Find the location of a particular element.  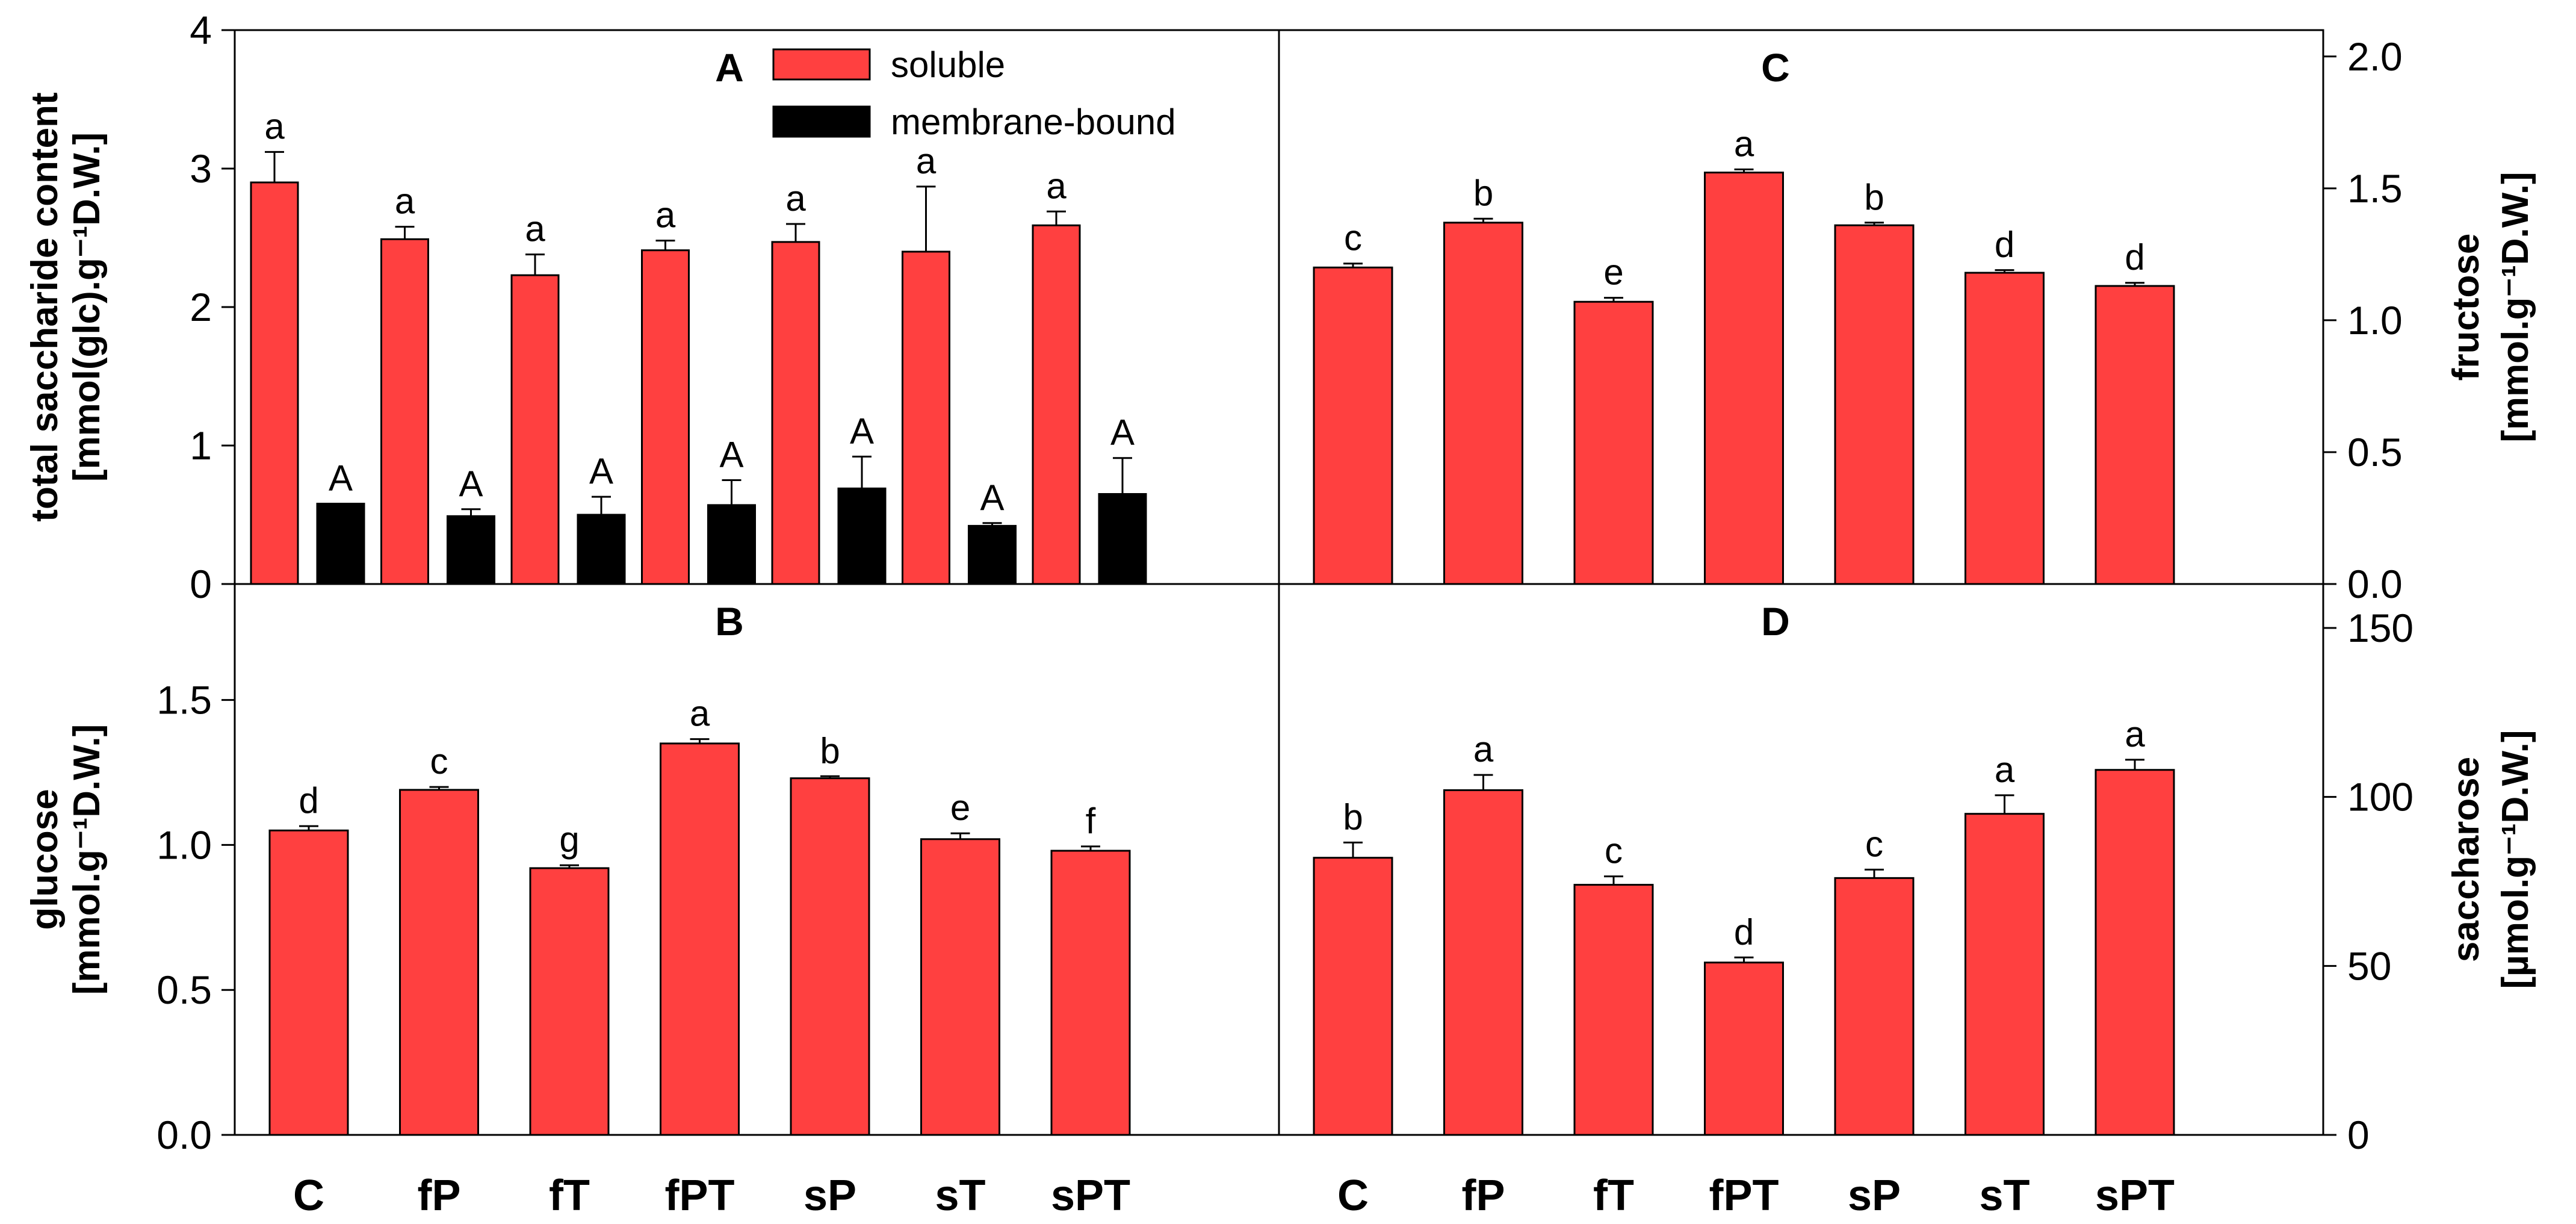

panel-title: B is located at coordinates (730, 621).